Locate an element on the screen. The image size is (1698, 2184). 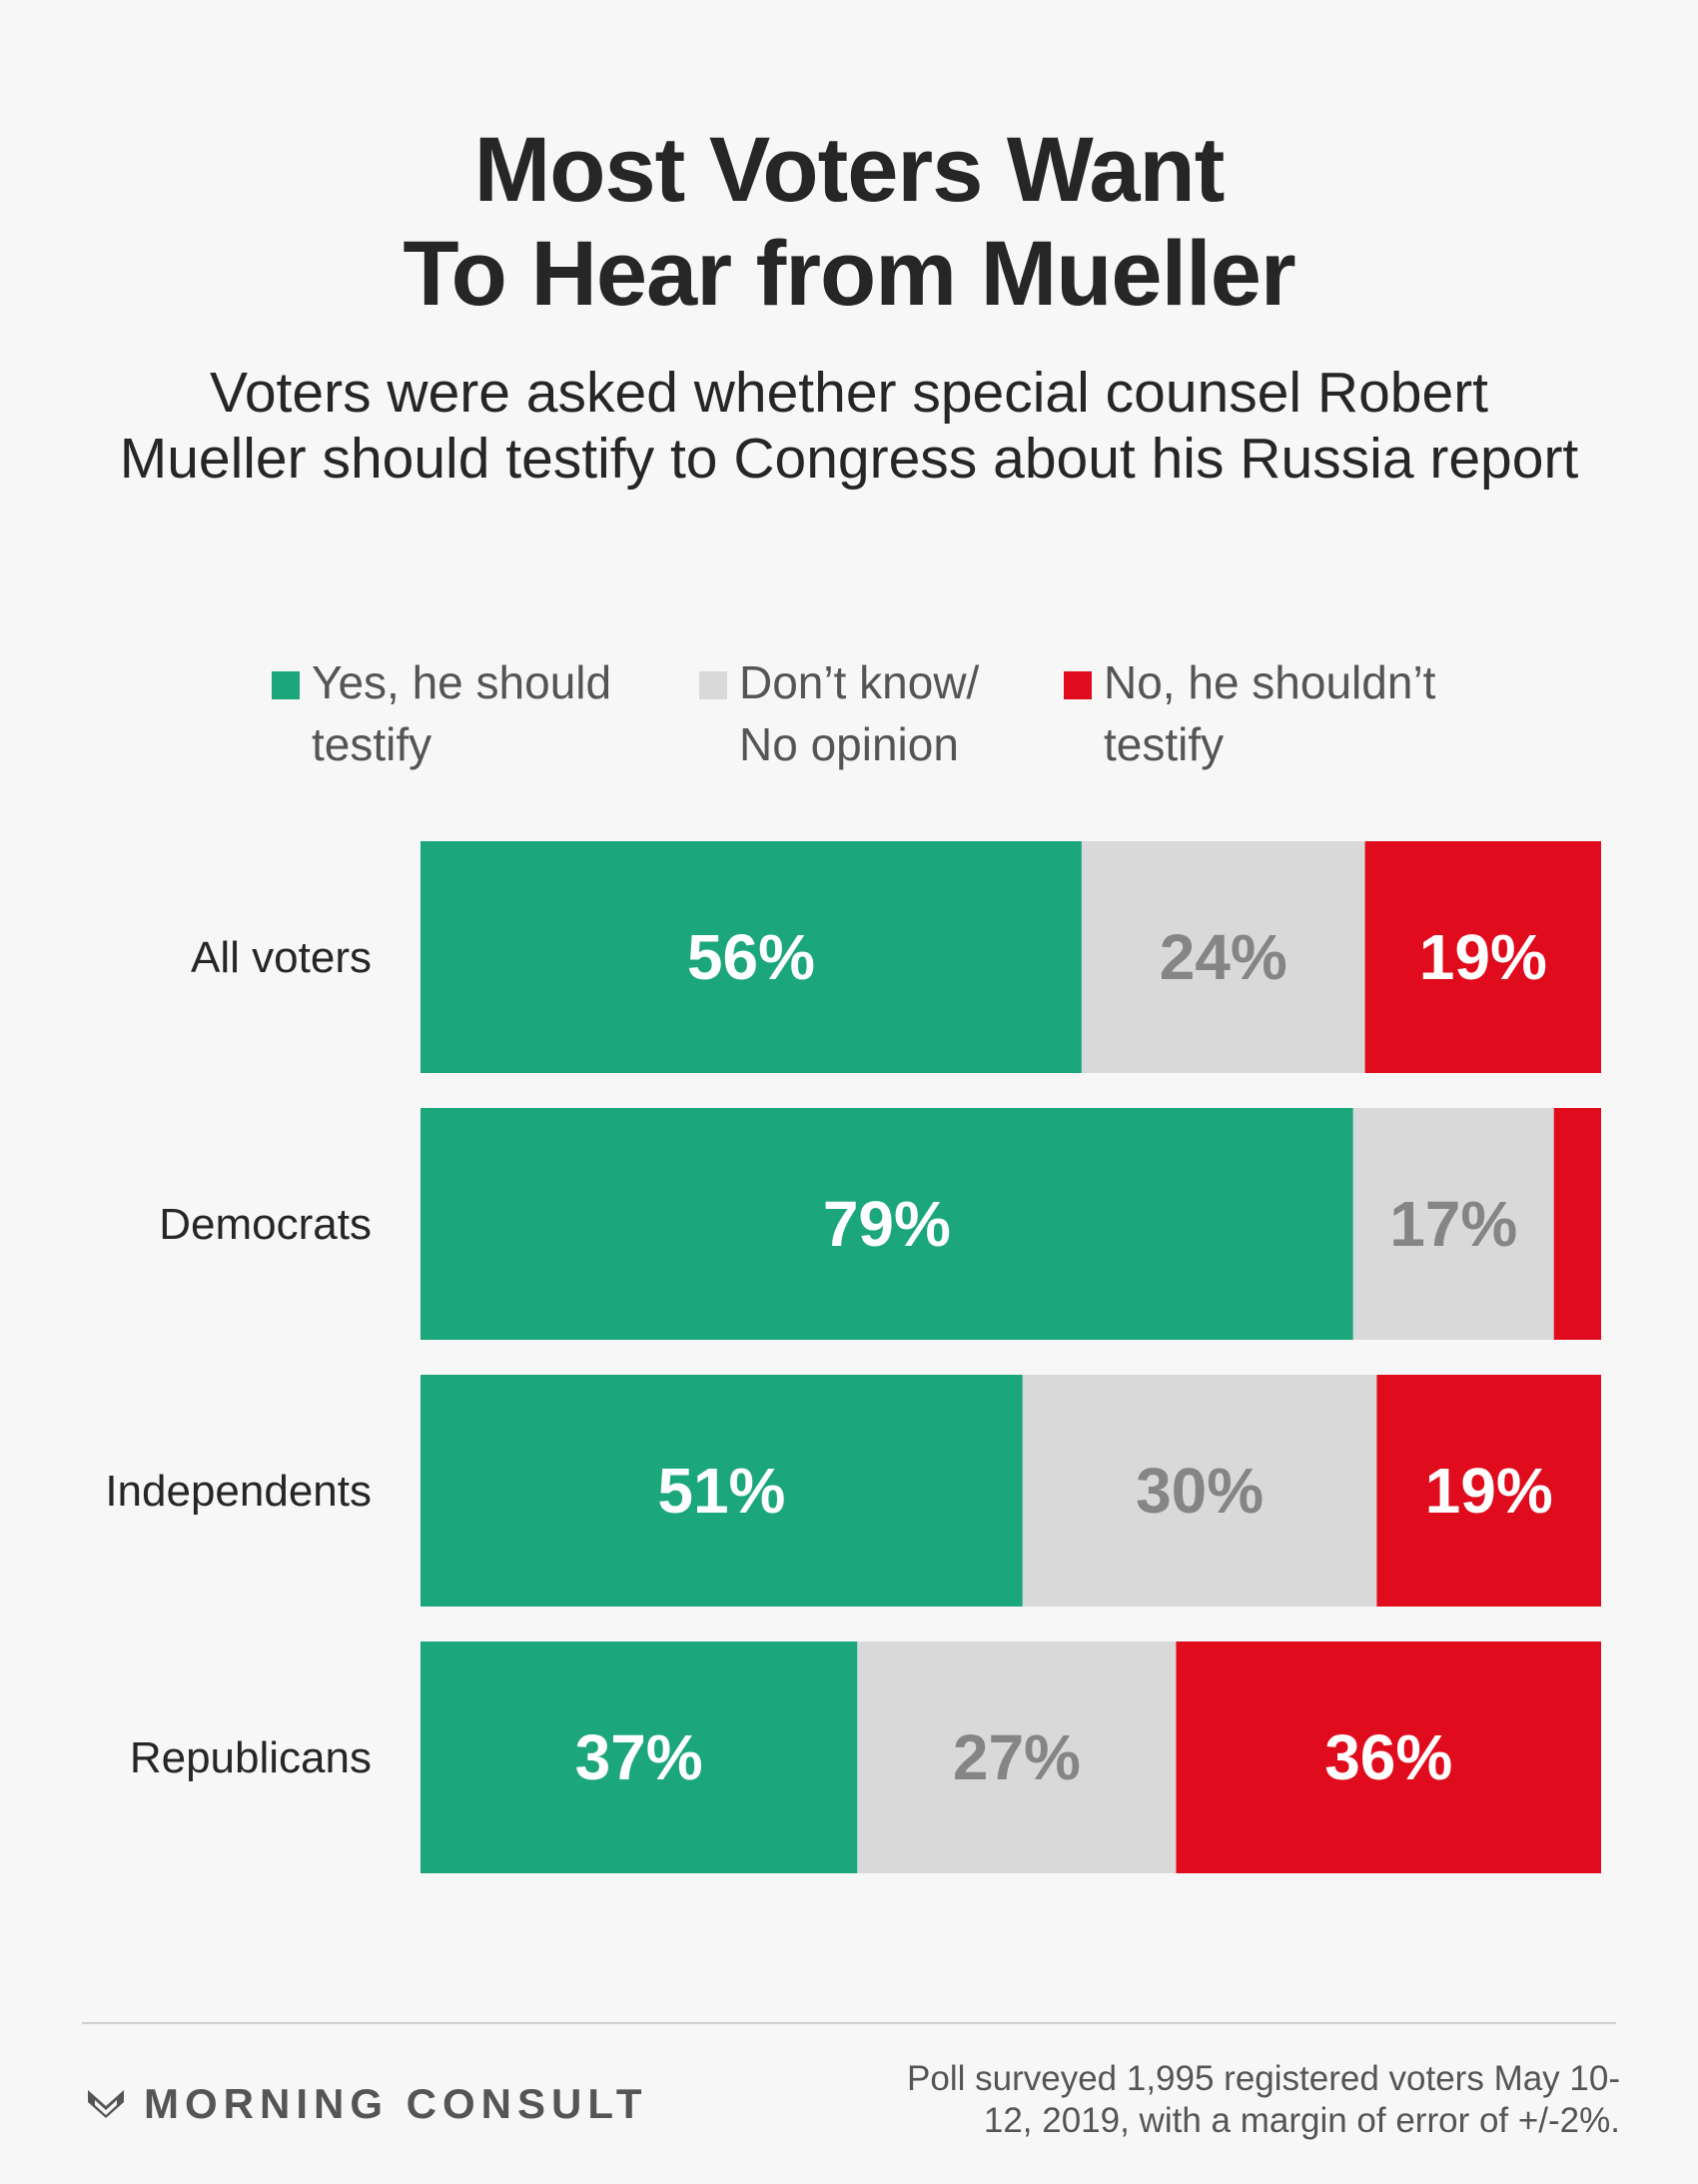
category-label-democrats: Democrats is located at coordinates (265, 1224).